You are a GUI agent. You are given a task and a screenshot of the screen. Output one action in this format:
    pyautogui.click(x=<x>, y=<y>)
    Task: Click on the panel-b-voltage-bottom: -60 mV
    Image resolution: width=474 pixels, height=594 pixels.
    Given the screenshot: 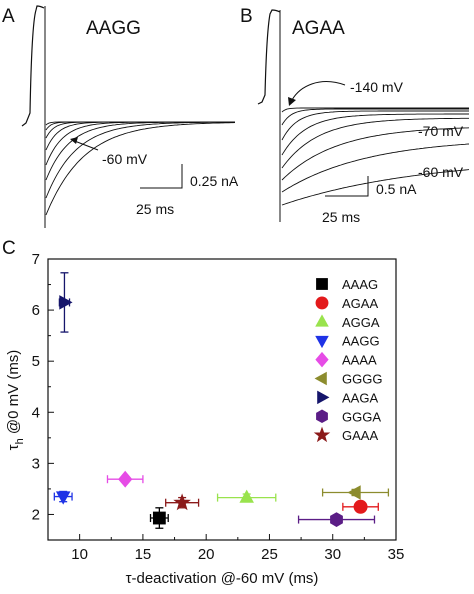 What is the action you would take?
    pyautogui.click(x=441, y=172)
    